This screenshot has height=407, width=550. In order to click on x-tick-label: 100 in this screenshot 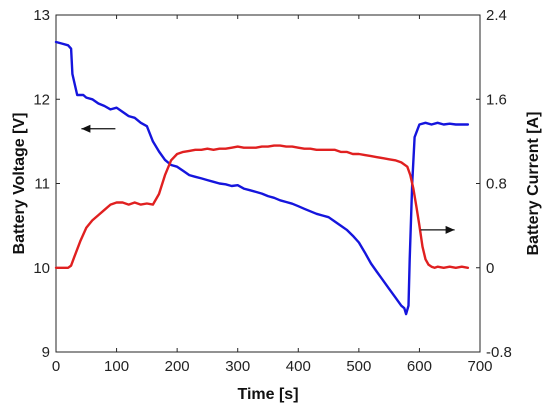, I will do `click(116, 366)`.